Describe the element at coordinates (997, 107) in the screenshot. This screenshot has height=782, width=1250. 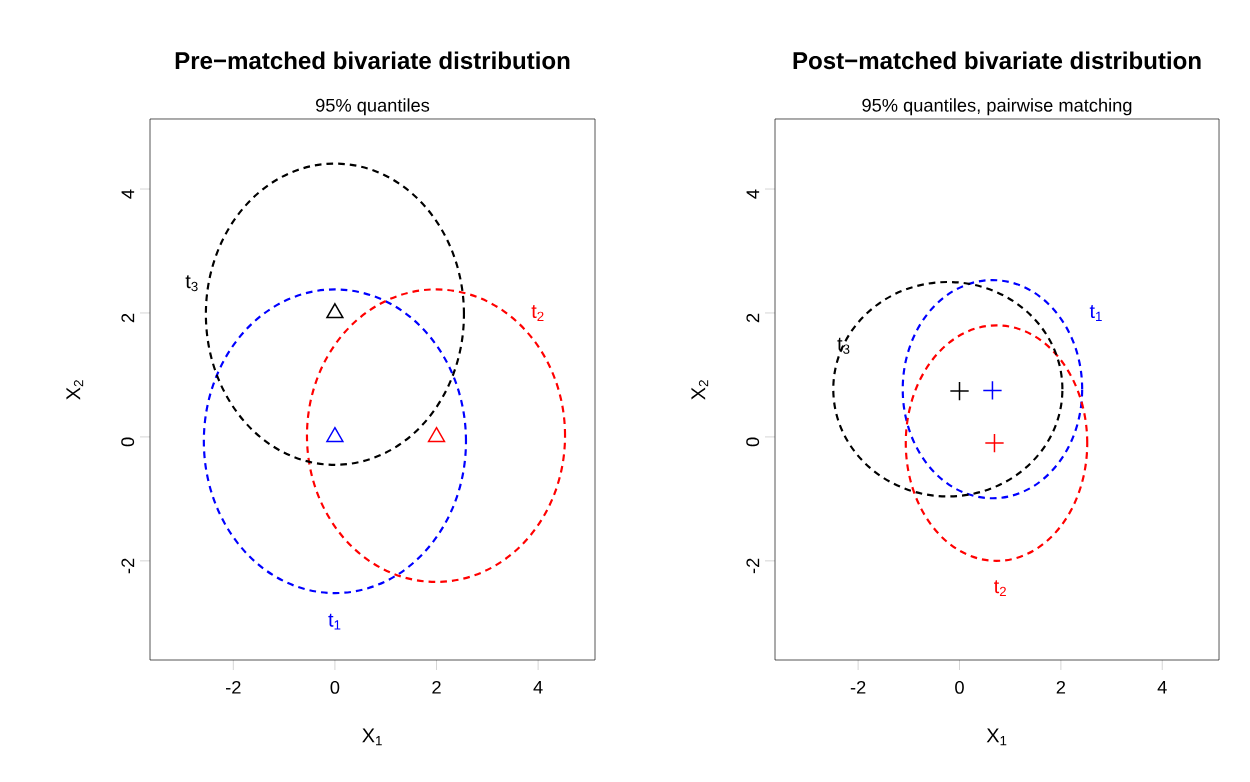
I see `chart-subtitle: 95% quantiles, pairwise matching` at that location.